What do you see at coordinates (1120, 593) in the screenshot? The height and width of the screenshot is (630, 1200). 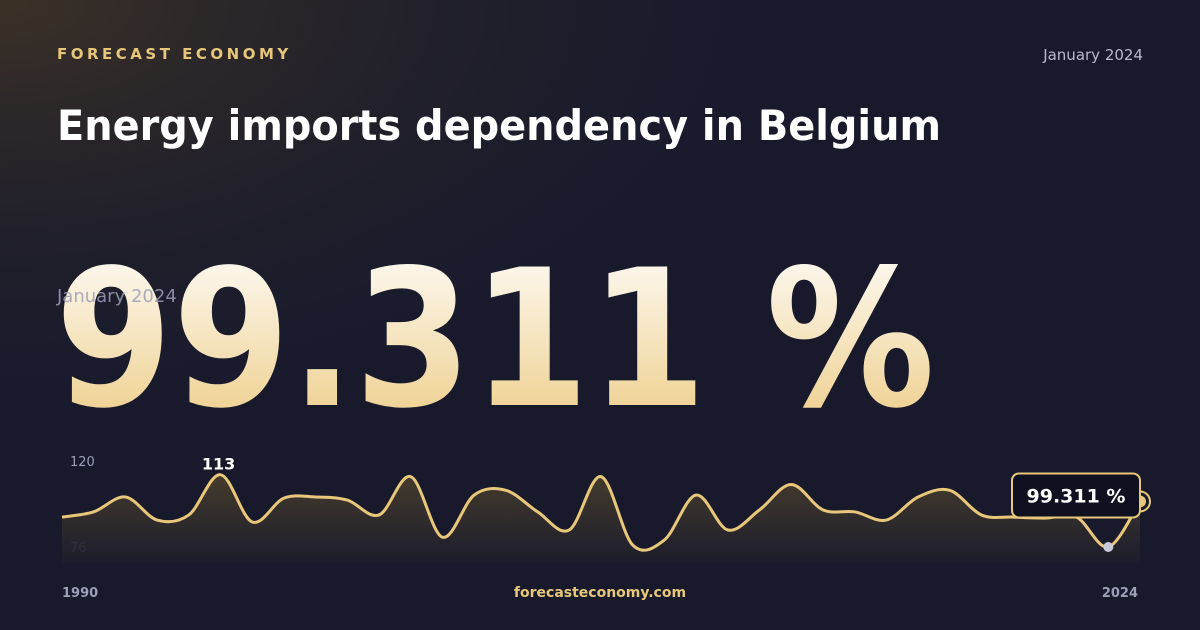 I see `x-tick-label: 2024` at bounding box center [1120, 593].